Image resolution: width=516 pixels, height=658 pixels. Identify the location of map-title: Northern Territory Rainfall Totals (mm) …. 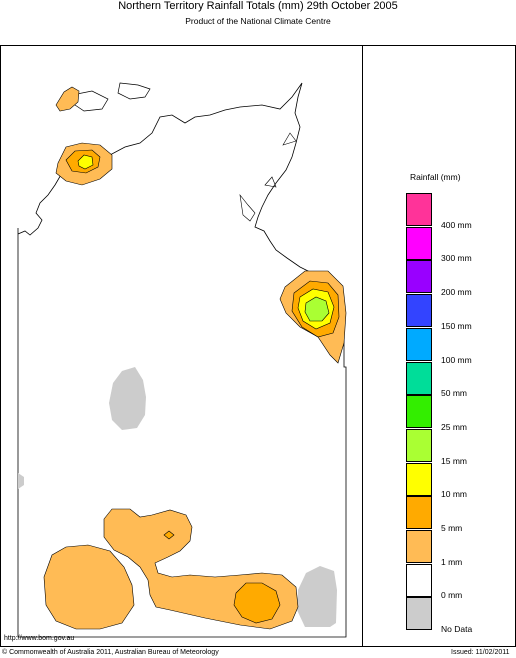
(258, 6).